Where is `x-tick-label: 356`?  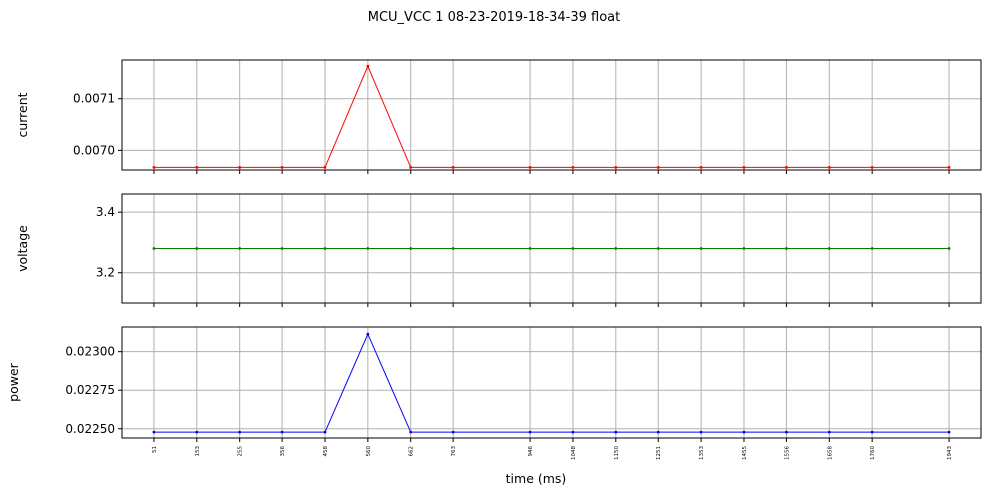
x-tick-label: 356 is located at coordinates (283, 451).